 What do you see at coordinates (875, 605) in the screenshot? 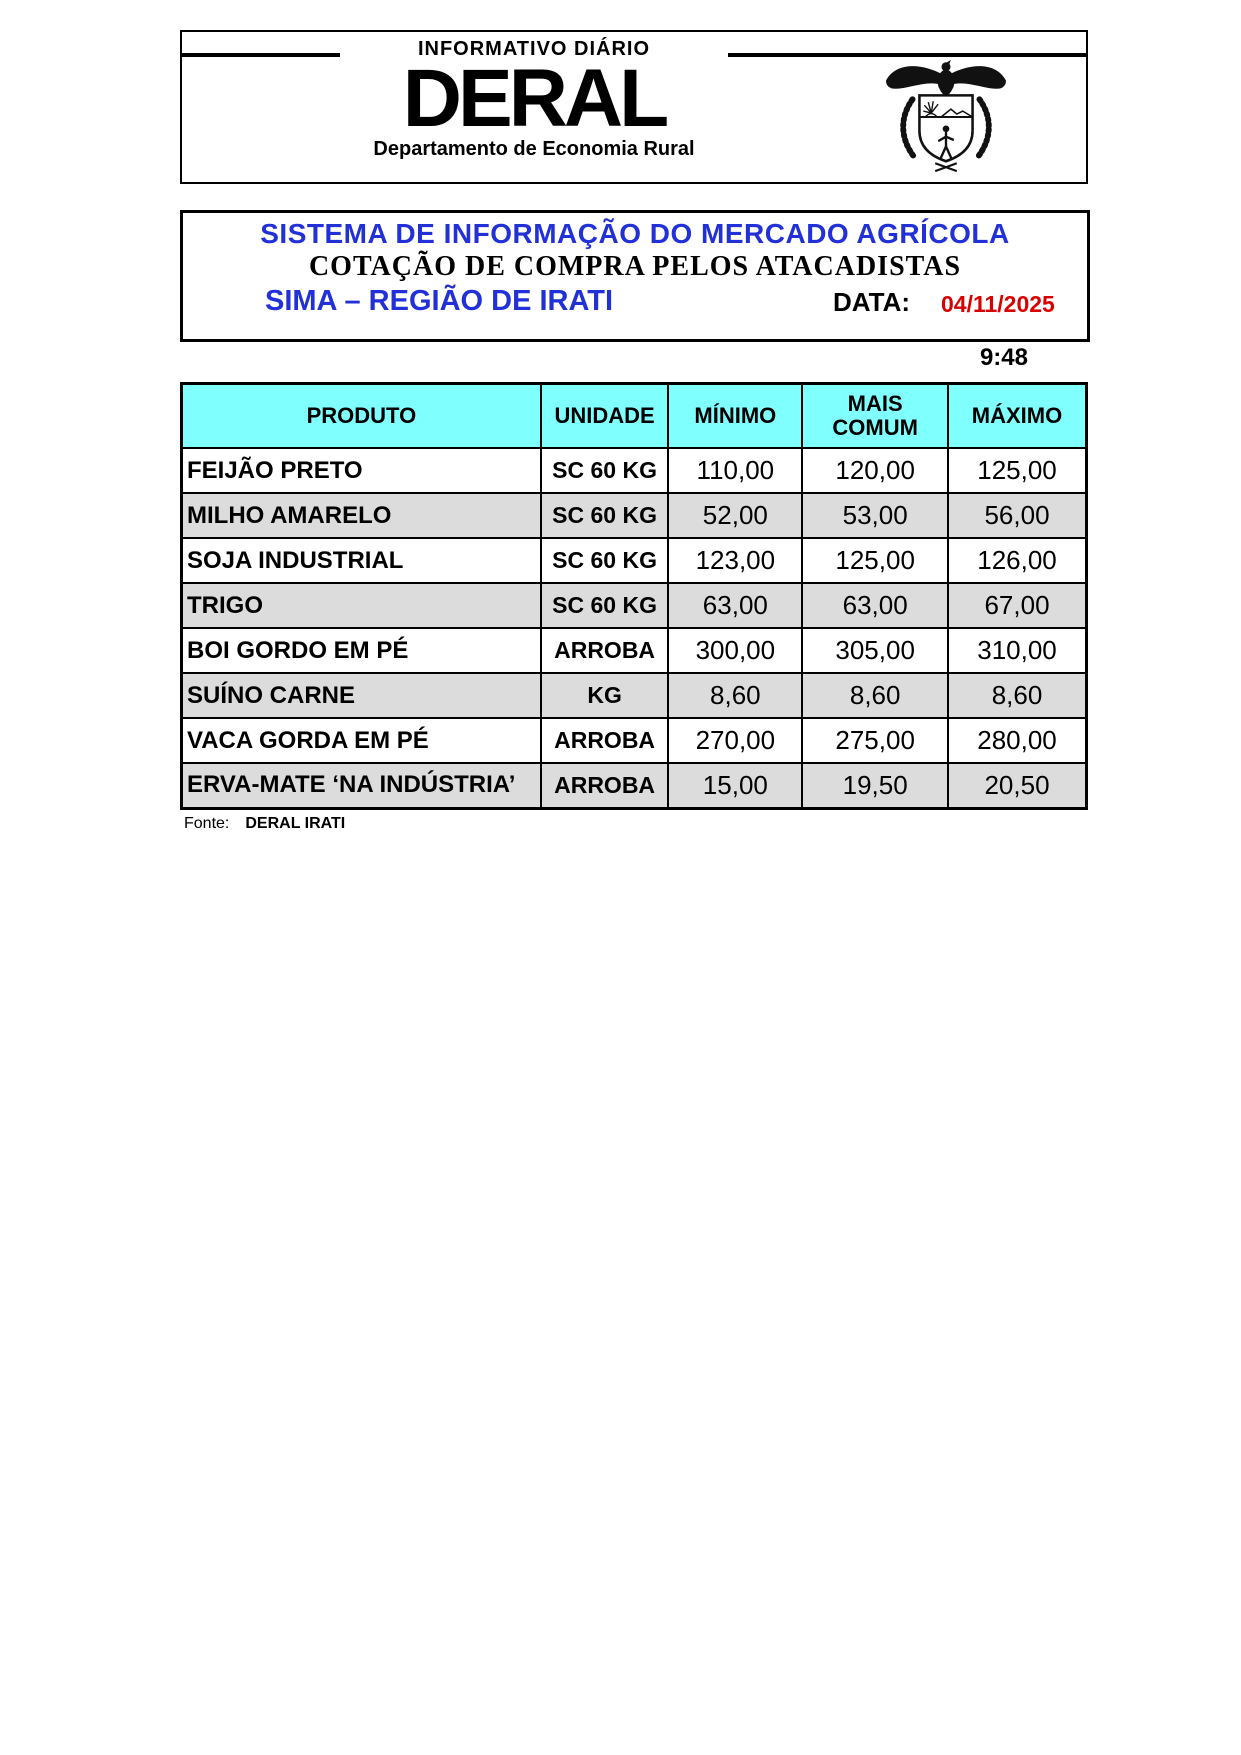
I see `mais-comum-cell: 63,00` at bounding box center [875, 605].